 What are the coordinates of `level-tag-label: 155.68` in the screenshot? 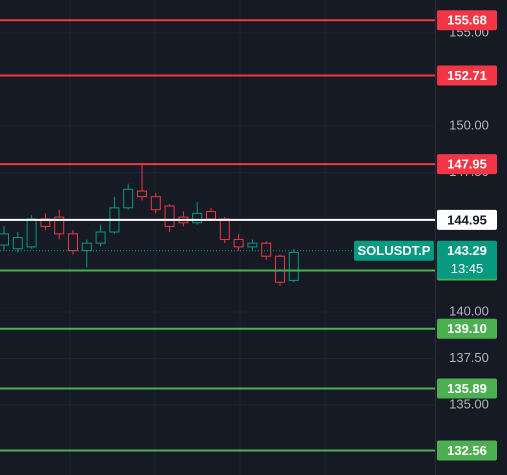 It's located at (467, 20).